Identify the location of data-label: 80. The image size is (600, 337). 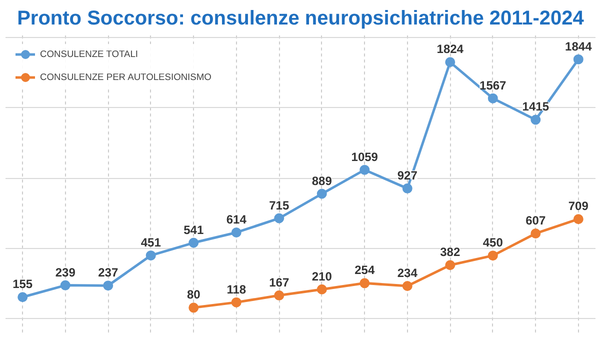
(193, 295).